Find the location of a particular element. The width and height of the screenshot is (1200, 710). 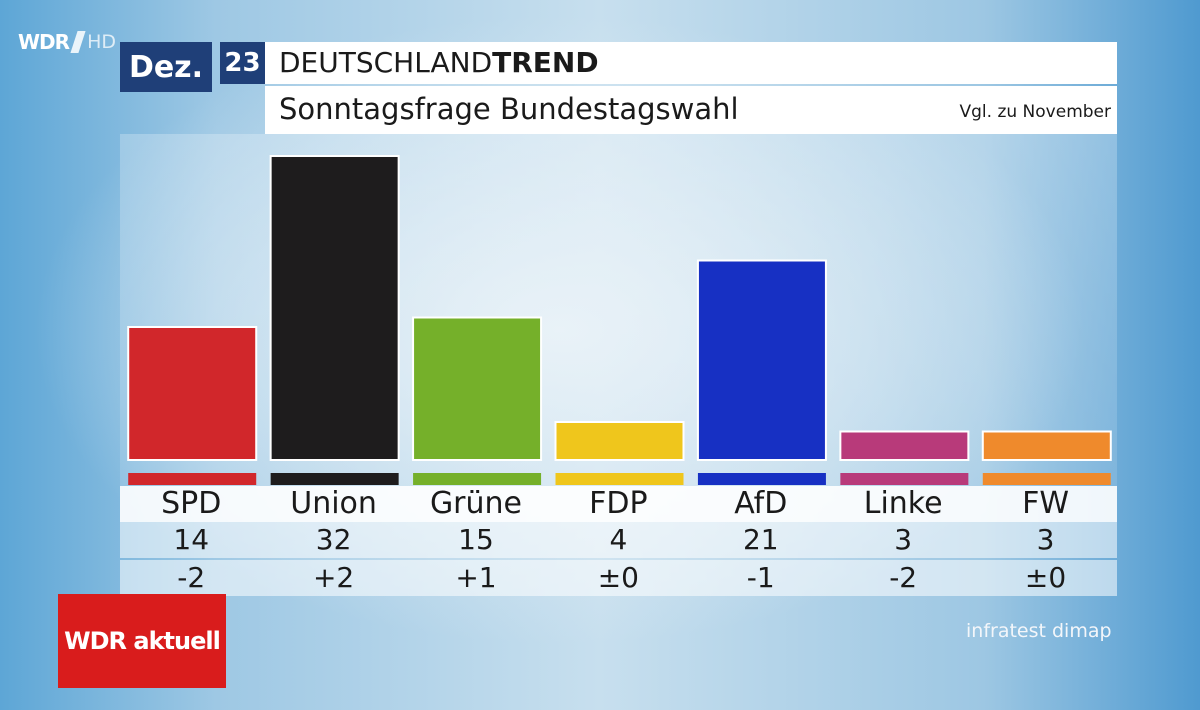

change-label-union: +2 is located at coordinates (333, 577).